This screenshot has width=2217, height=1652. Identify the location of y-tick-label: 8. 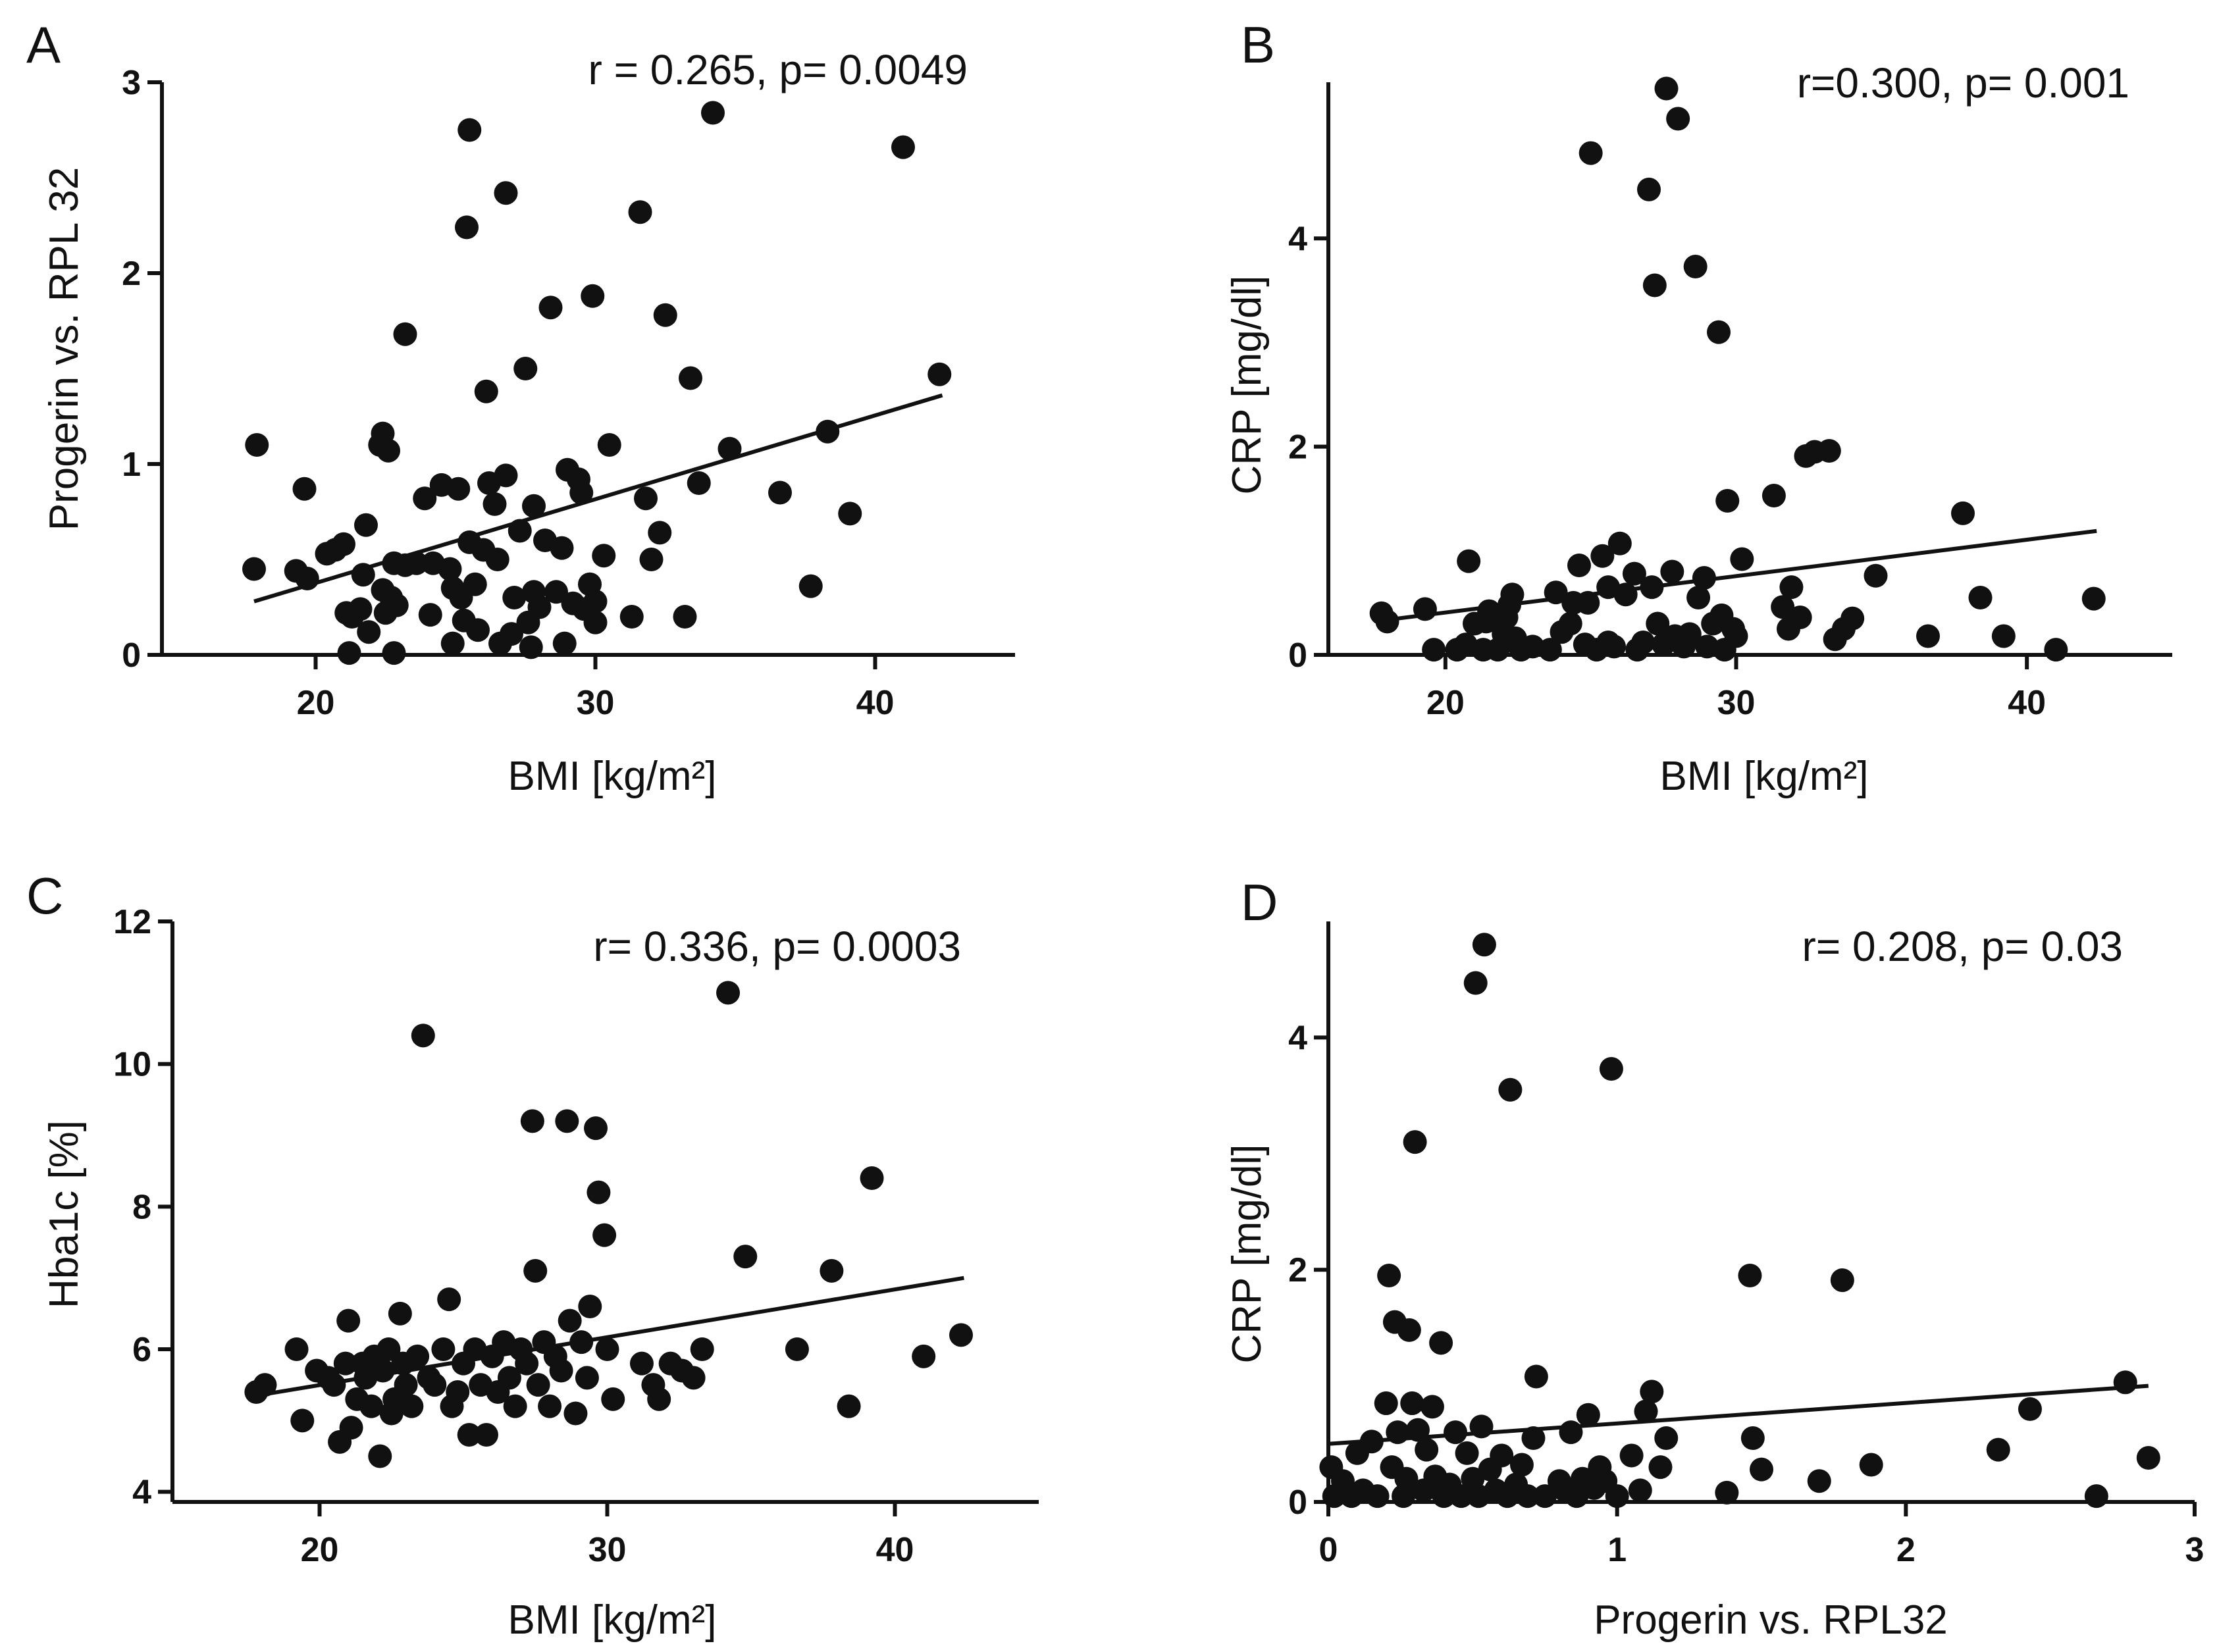
(141, 1207).